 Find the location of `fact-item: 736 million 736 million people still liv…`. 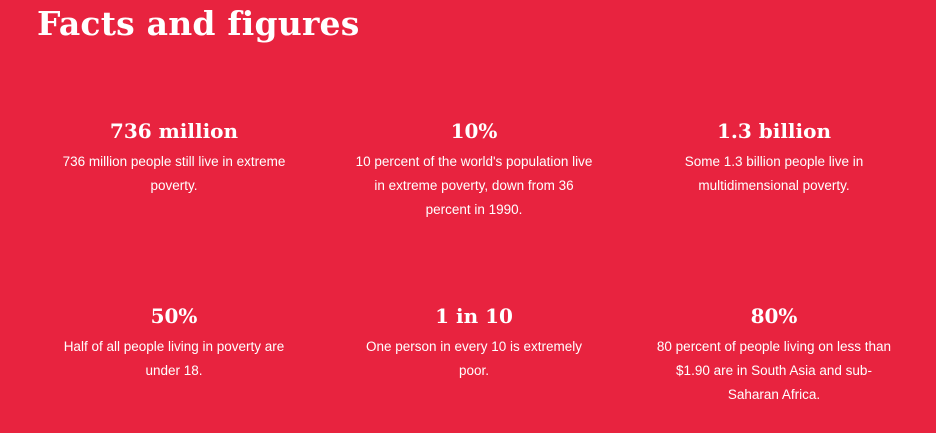

fact-item: 736 million 736 million people still liv… is located at coordinates (174, 158).